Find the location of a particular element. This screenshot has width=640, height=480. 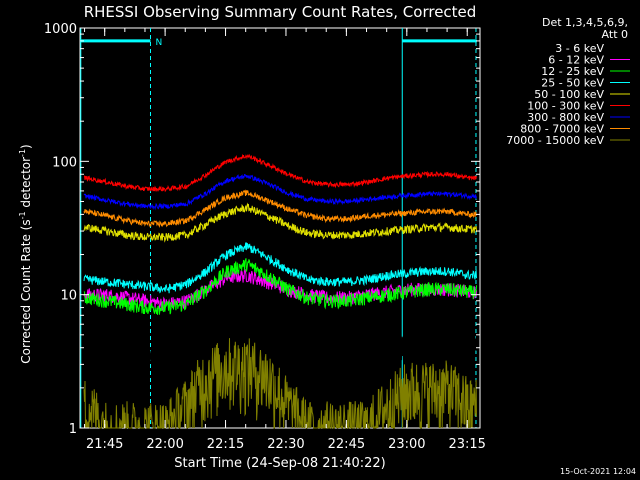

x-tick-label: 23:15 is located at coordinates (466, 444).